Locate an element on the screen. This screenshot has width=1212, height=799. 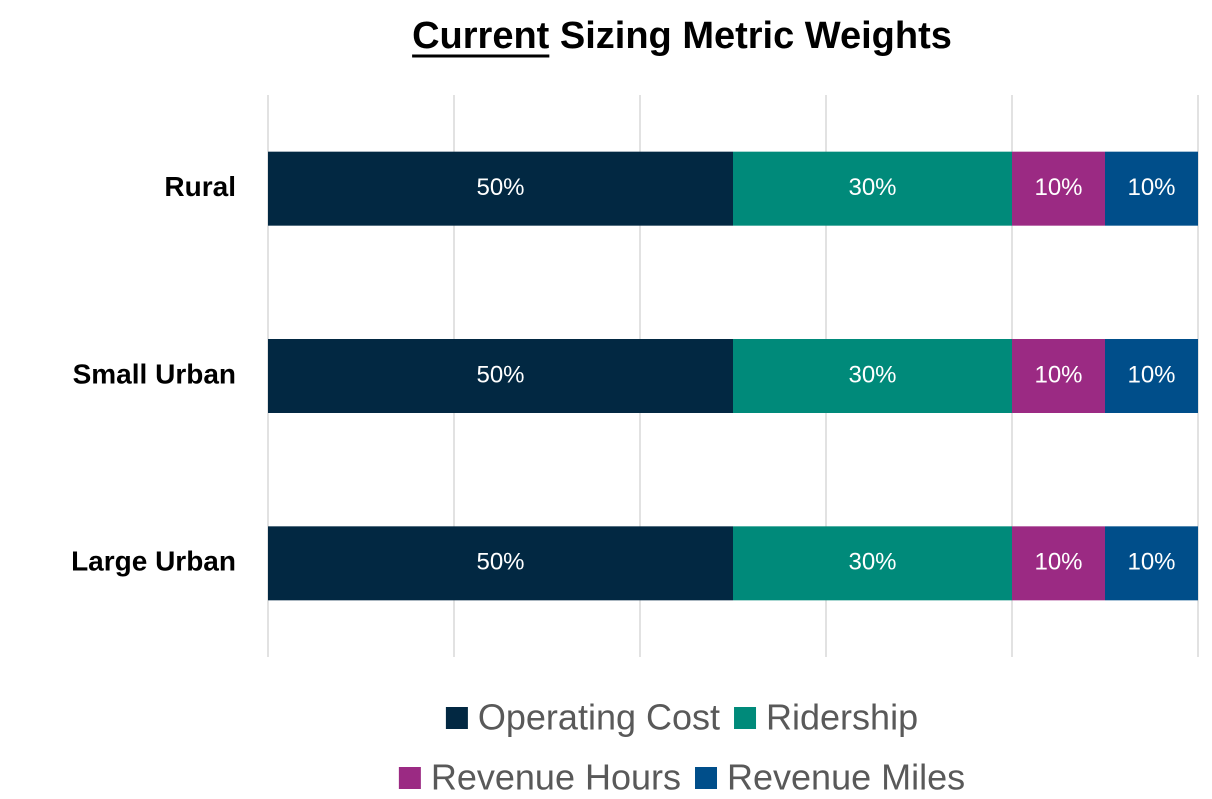
legend-label: Operating Cost is located at coordinates (599, 717).